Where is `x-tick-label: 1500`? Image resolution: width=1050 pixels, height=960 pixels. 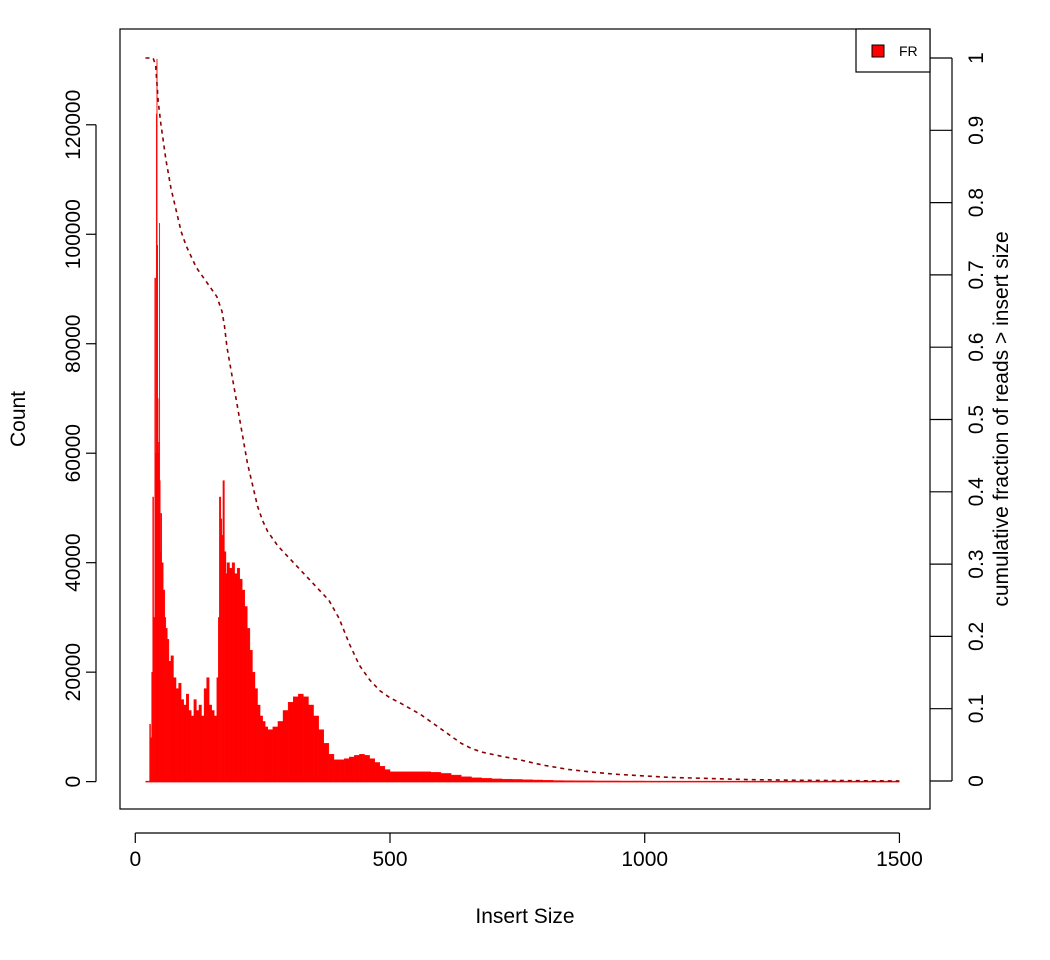
x-tick-label: 1500 is located at coordinates (899, 859).